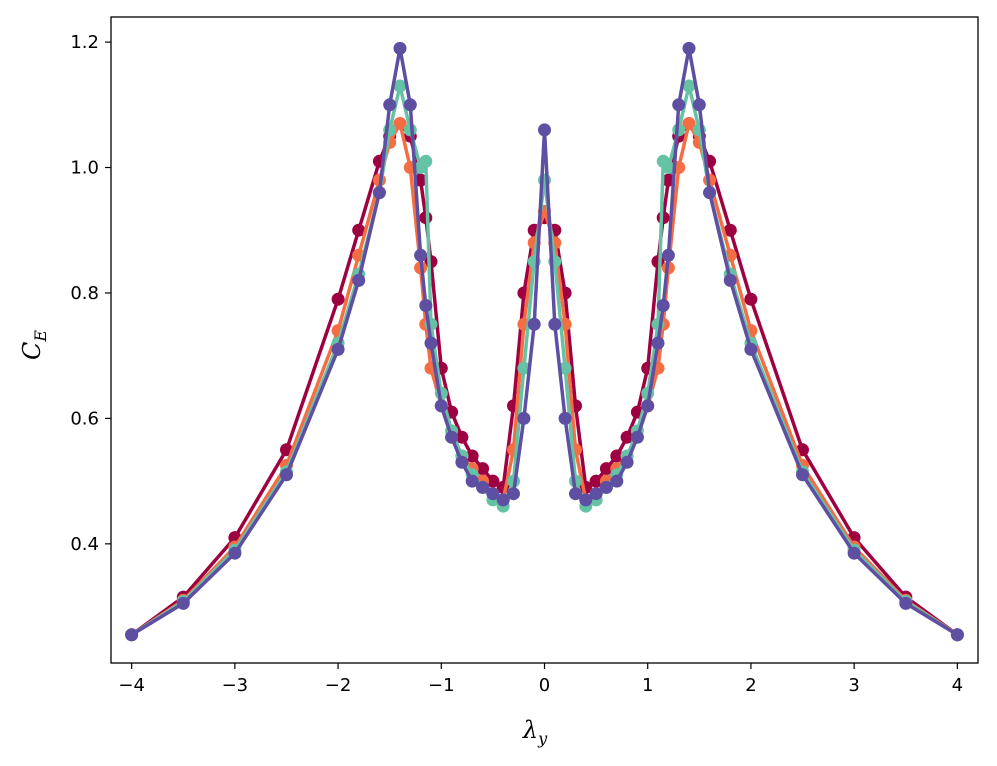  I want to click on x-axis-label-main: λ, so click(530, 730).